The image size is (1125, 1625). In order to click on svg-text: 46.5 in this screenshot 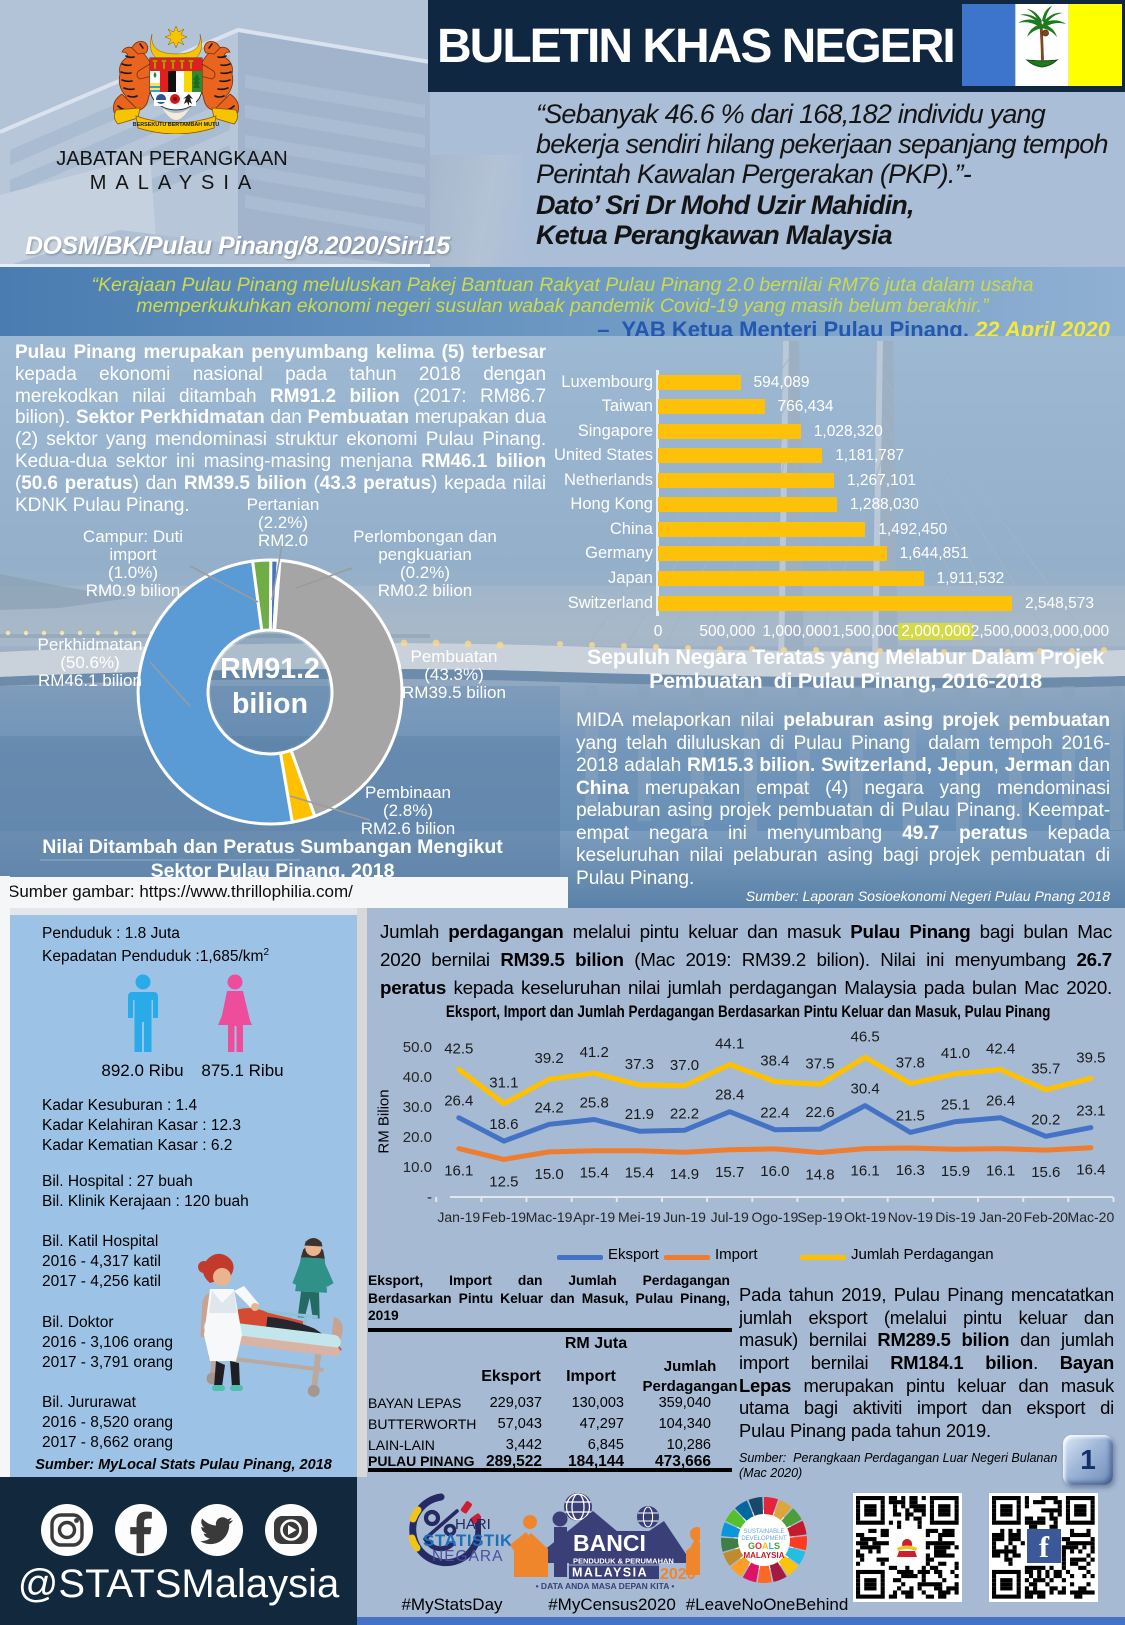, I will do `click(864, 1037)`.